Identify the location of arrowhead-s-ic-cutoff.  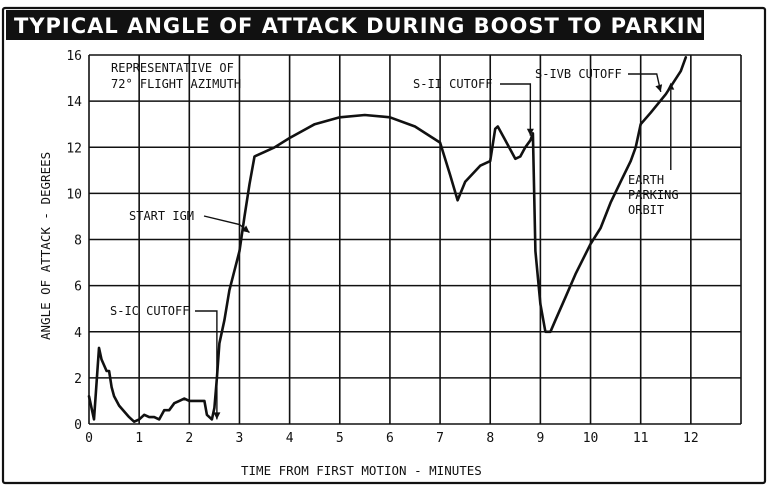
(217, 416).